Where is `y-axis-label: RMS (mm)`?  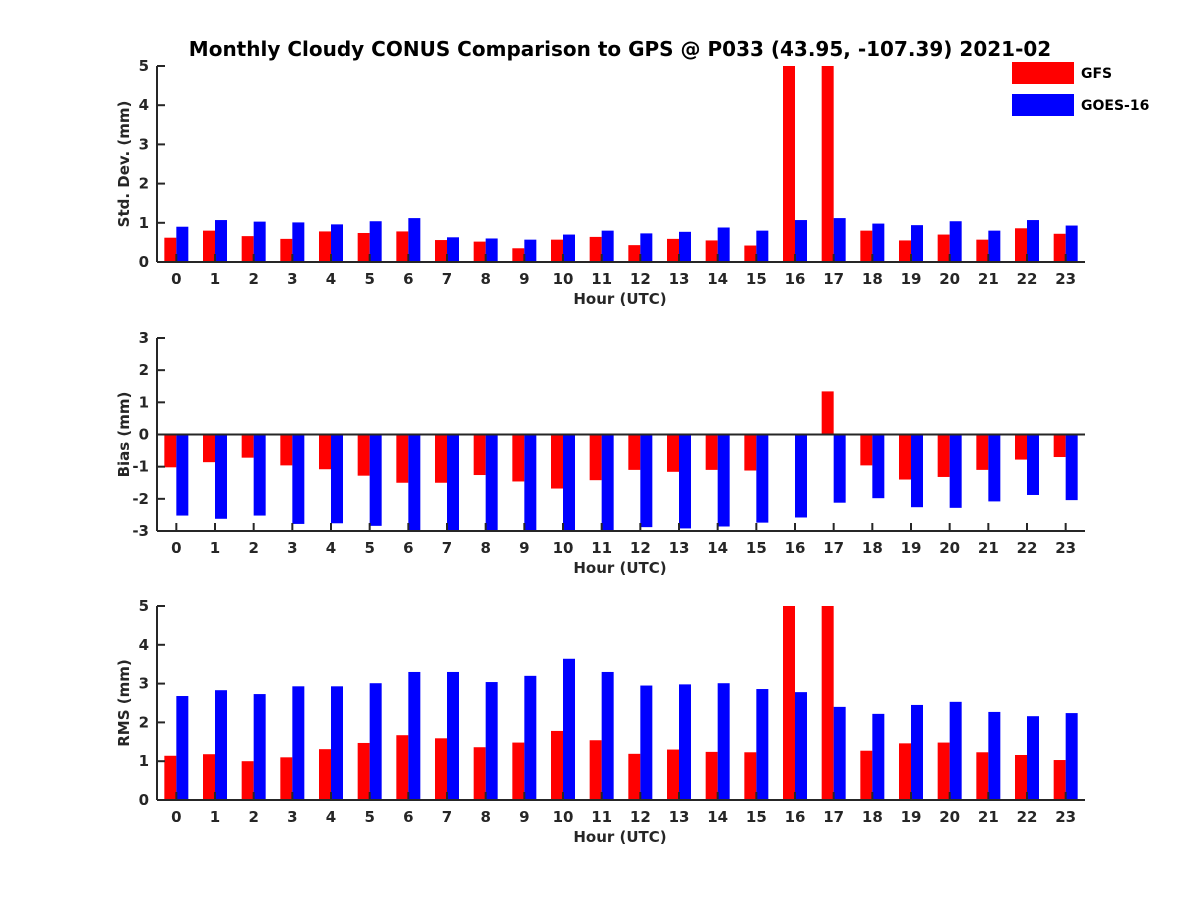 y-axis-label: RMS (mm) is located at coordinates (124, 702).